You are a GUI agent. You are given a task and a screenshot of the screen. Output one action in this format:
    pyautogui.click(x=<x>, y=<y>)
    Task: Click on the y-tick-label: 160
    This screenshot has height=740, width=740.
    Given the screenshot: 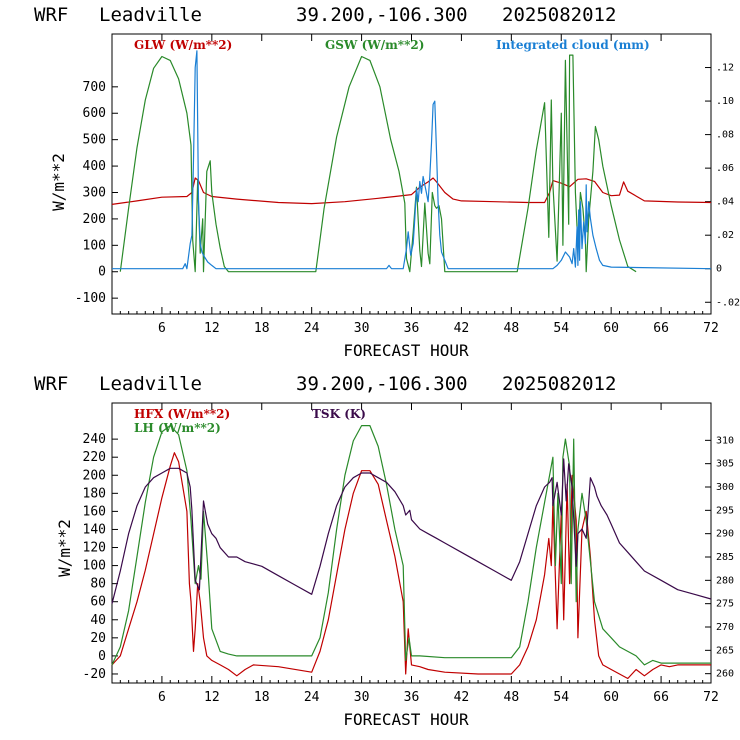 What is the action you would take?
    pyautogui.click(x=94, y=511)
    